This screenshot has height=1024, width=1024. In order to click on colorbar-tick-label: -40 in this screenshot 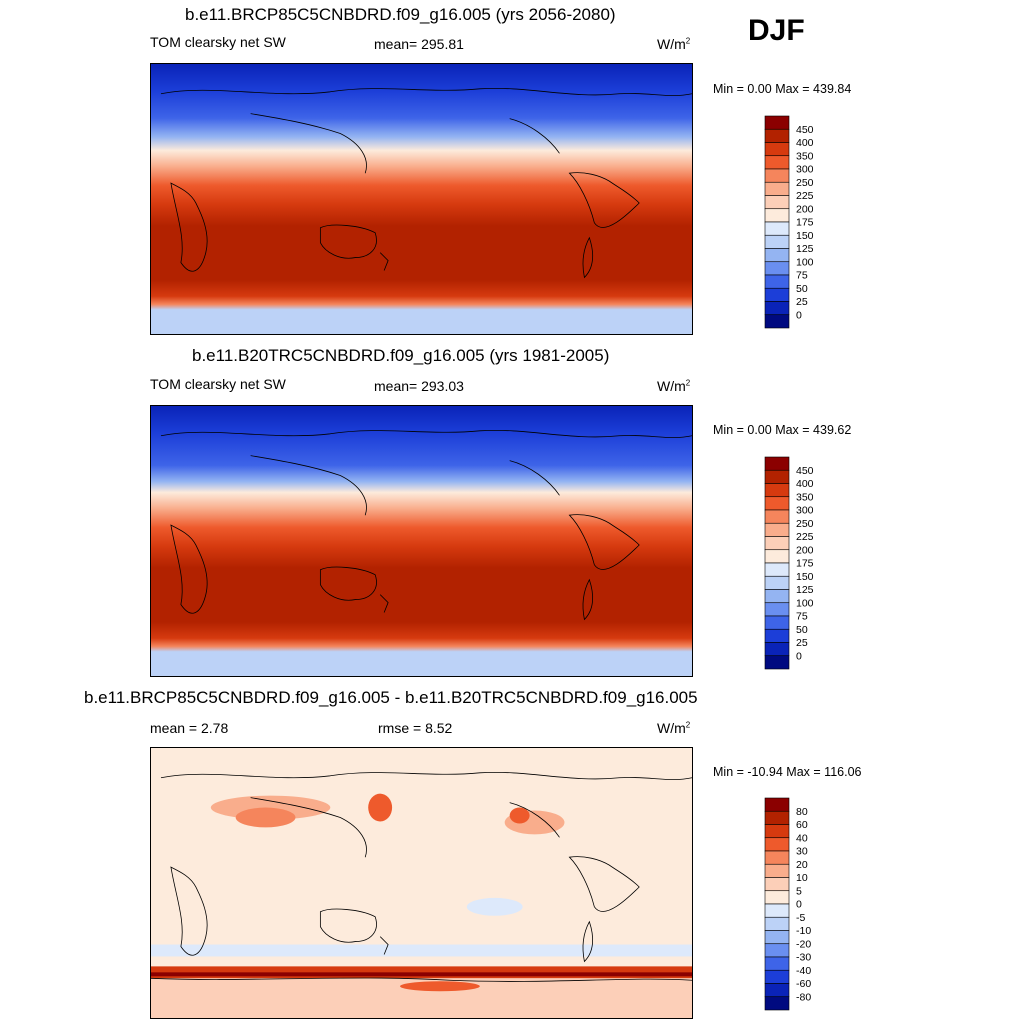, I will do `click(803, 971)`.